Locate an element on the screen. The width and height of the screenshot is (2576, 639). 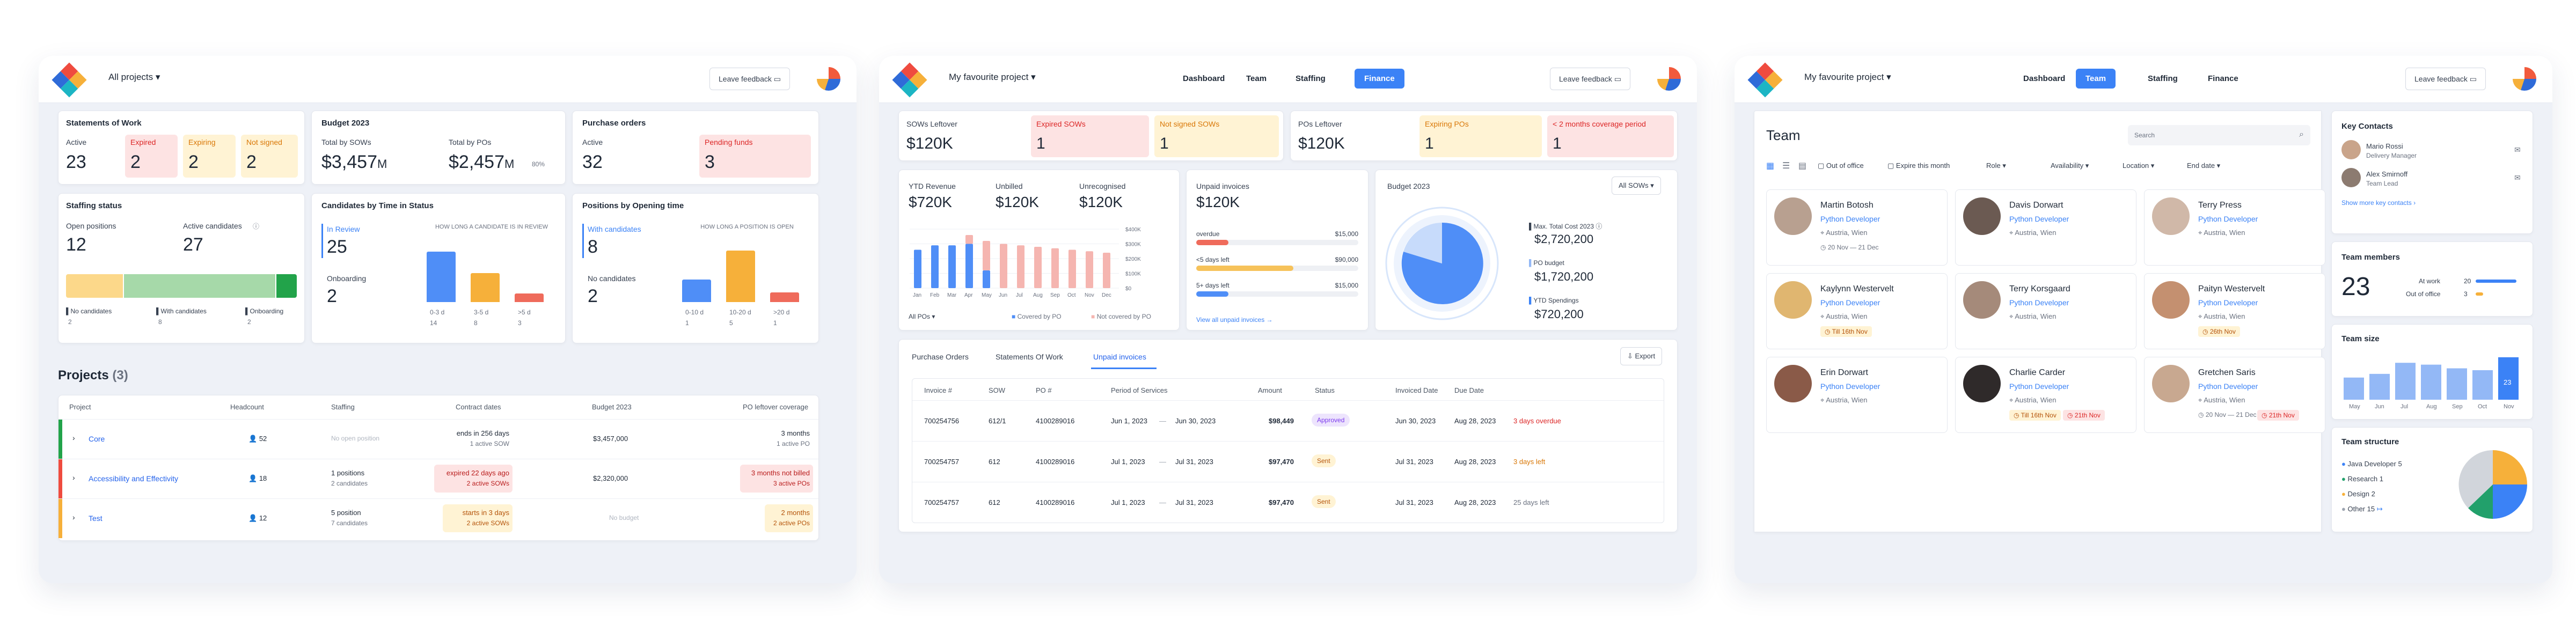
label: In Review is located at coordinates (343, 229).